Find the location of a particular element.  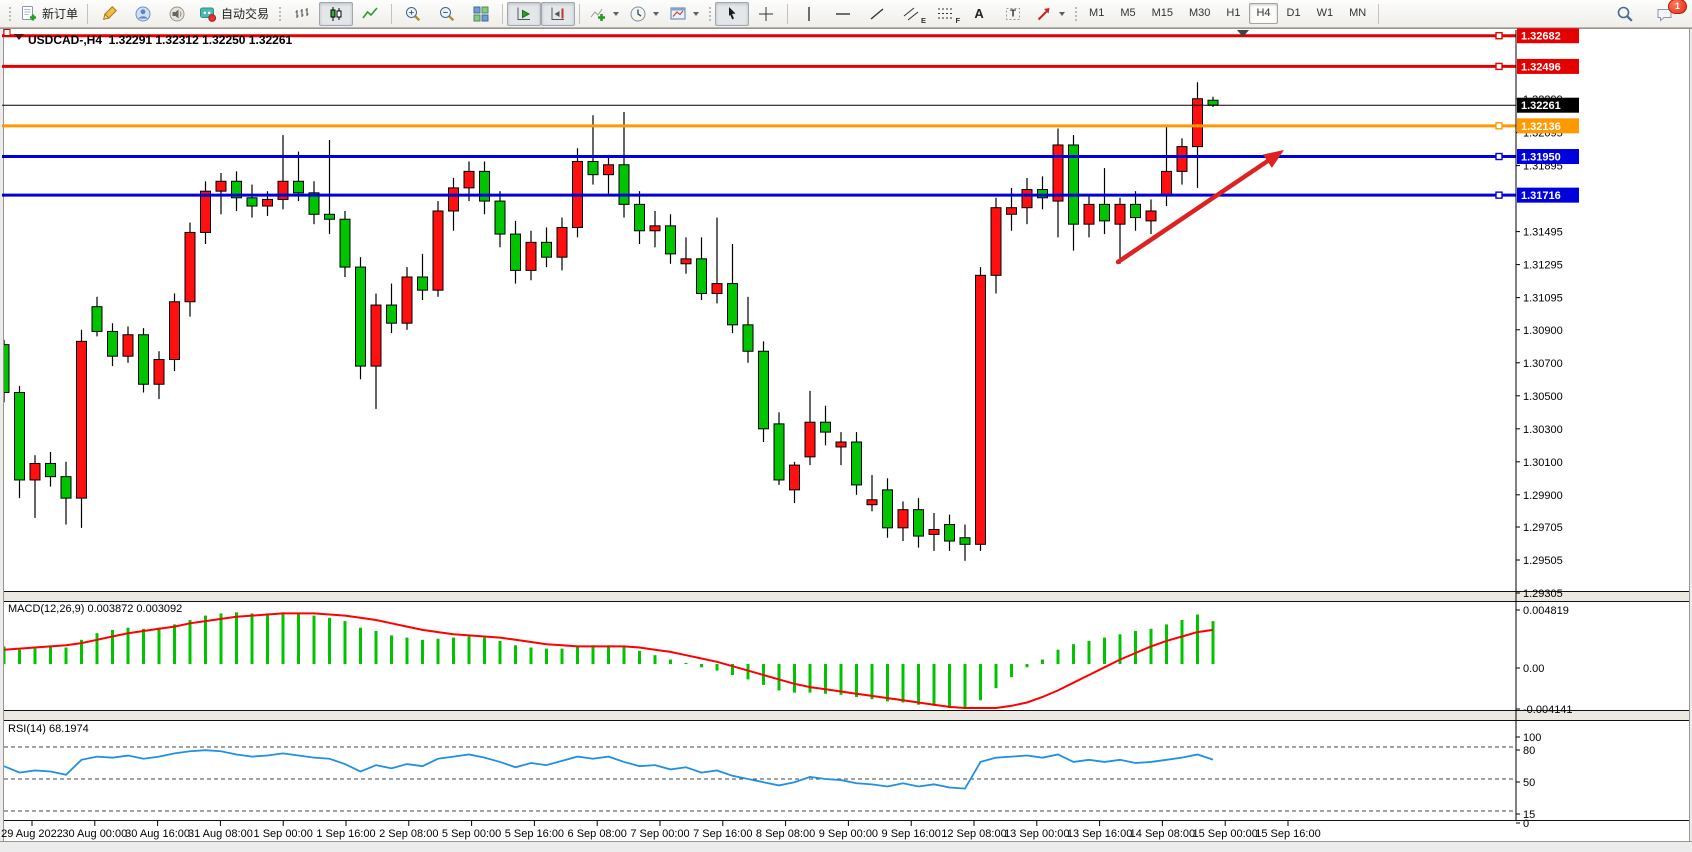

svg-text: 1.31950 is located at coordinates (1541, 158).